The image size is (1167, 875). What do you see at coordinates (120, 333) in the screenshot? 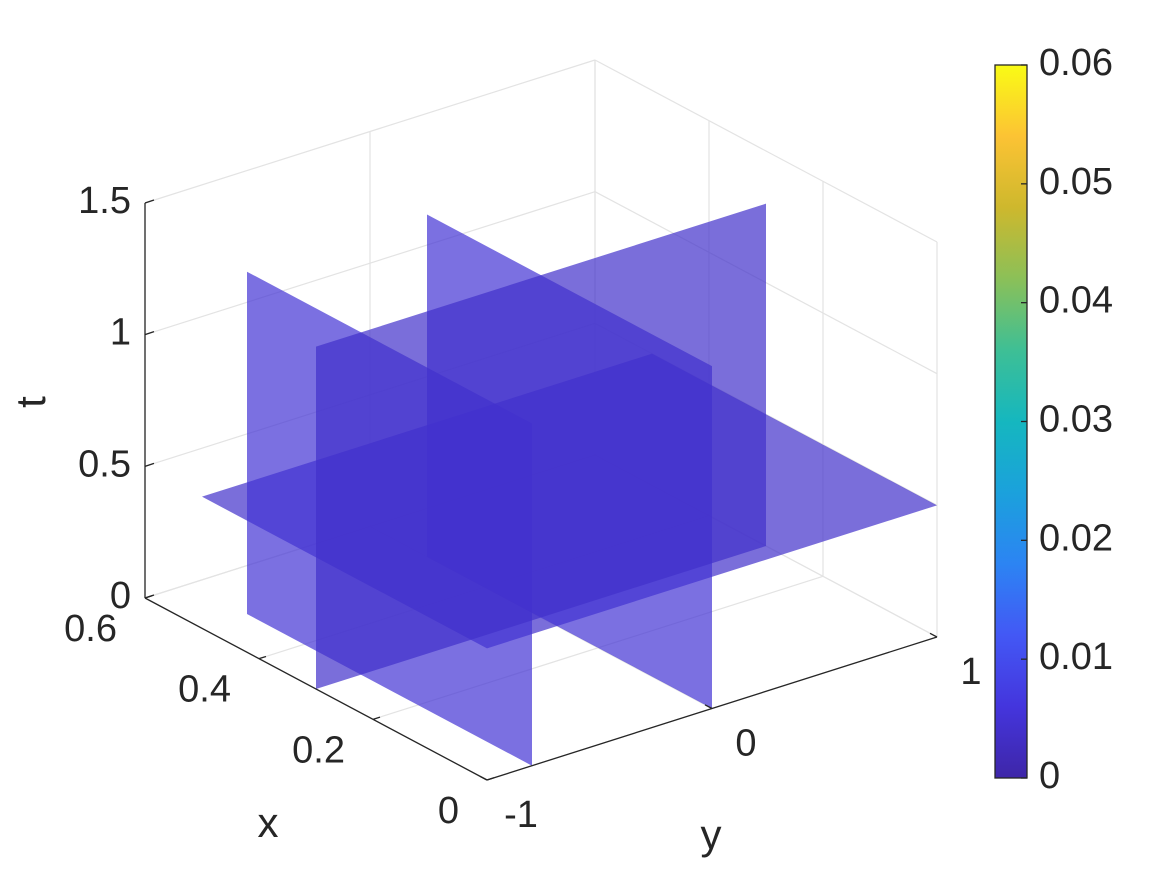
I see `z-tick-label: 1` at bounding box center [120, 333].